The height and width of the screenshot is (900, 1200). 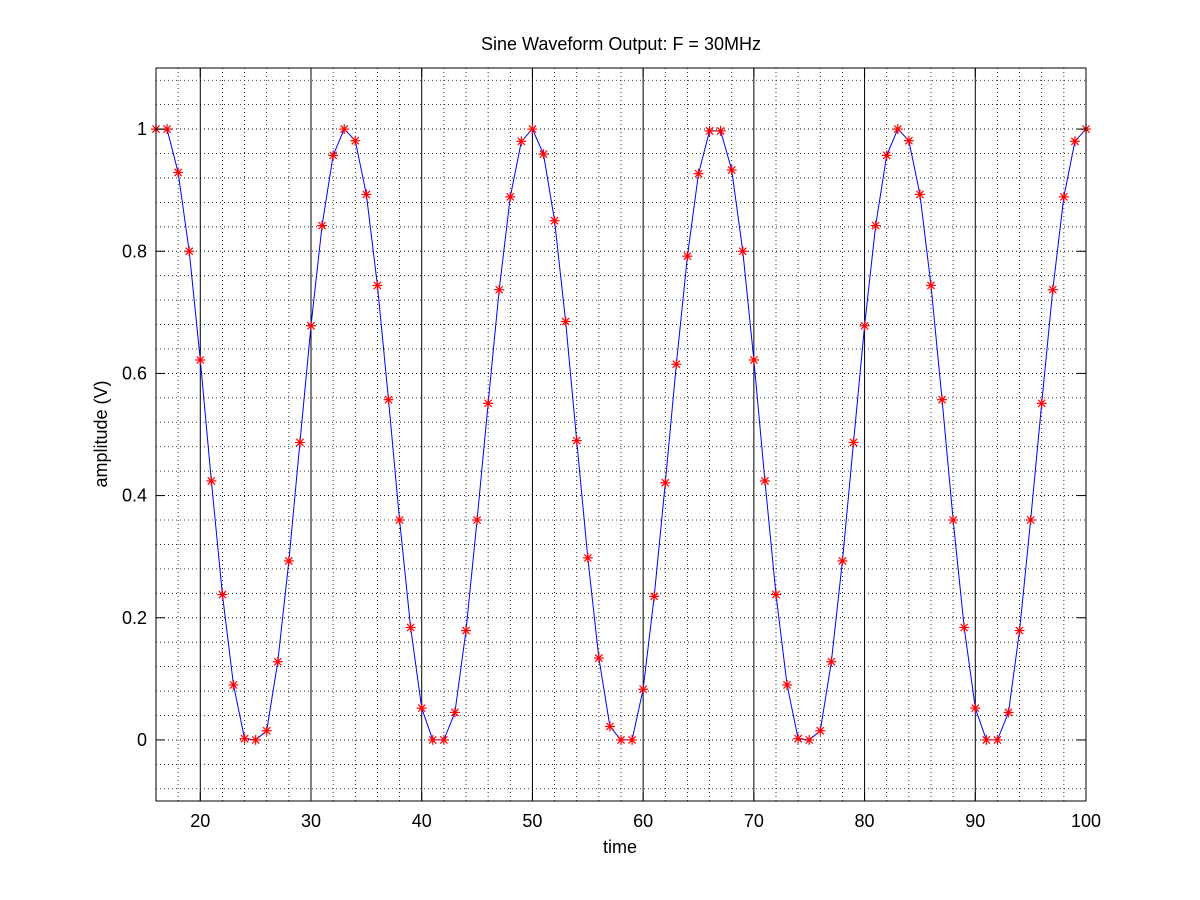 I want to click on y-axis-label: amplitude (V), so click(x=101, y=433).